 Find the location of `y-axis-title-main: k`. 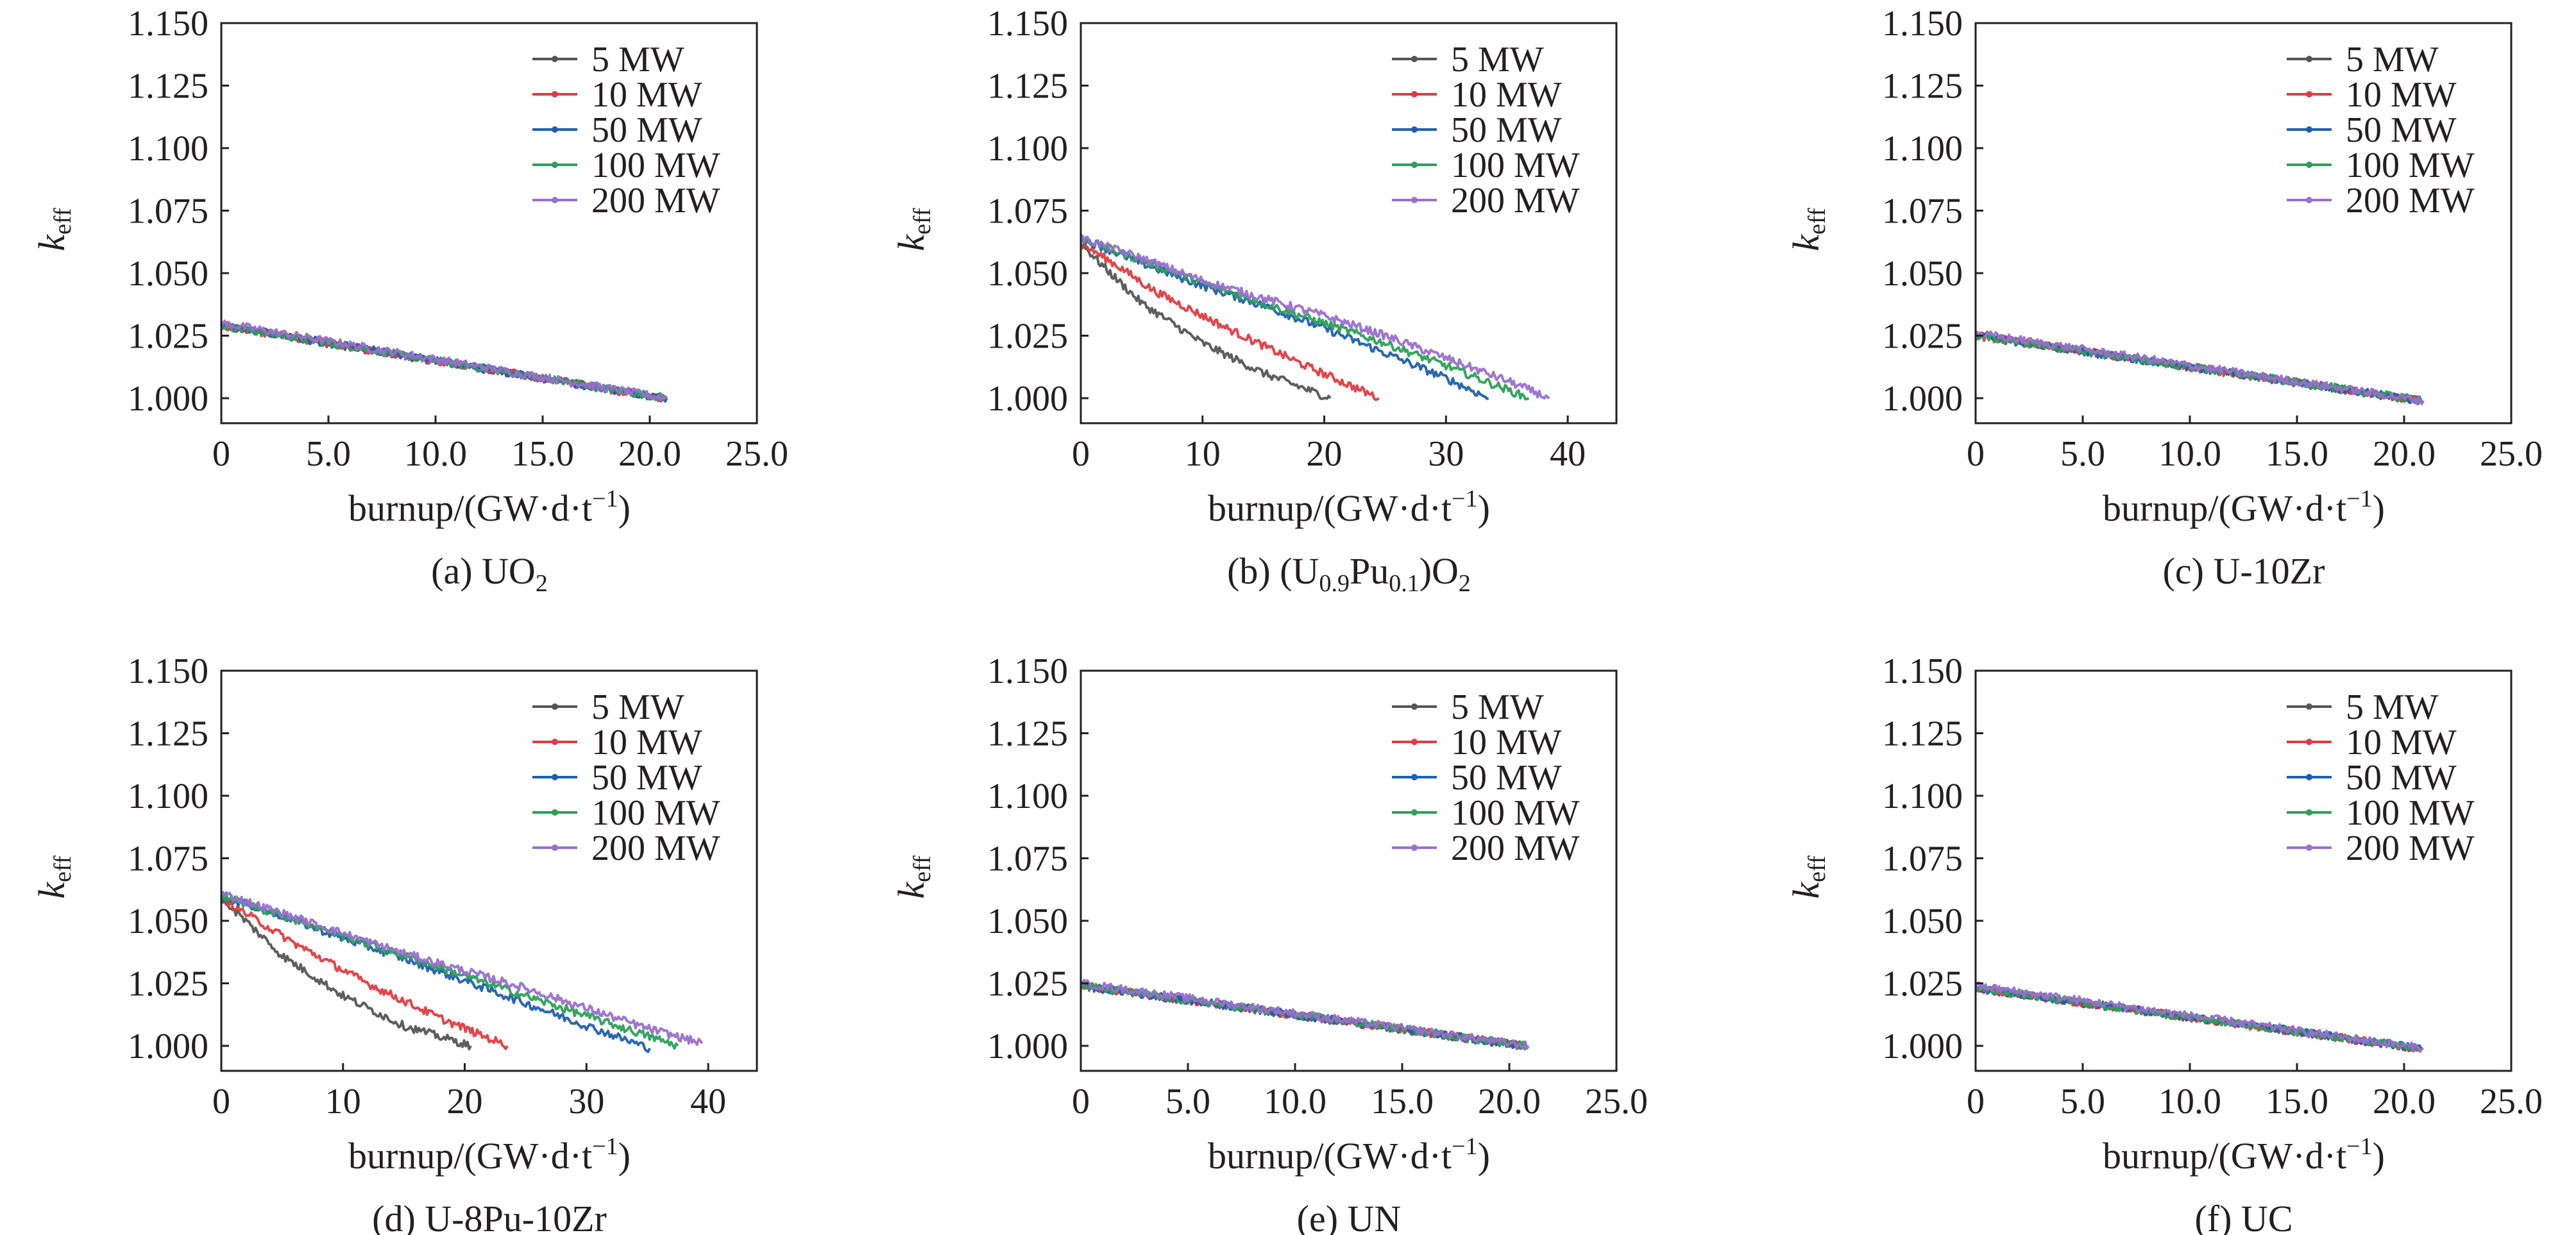

y-axis-title-main: k is located at coordinates (51, 890).